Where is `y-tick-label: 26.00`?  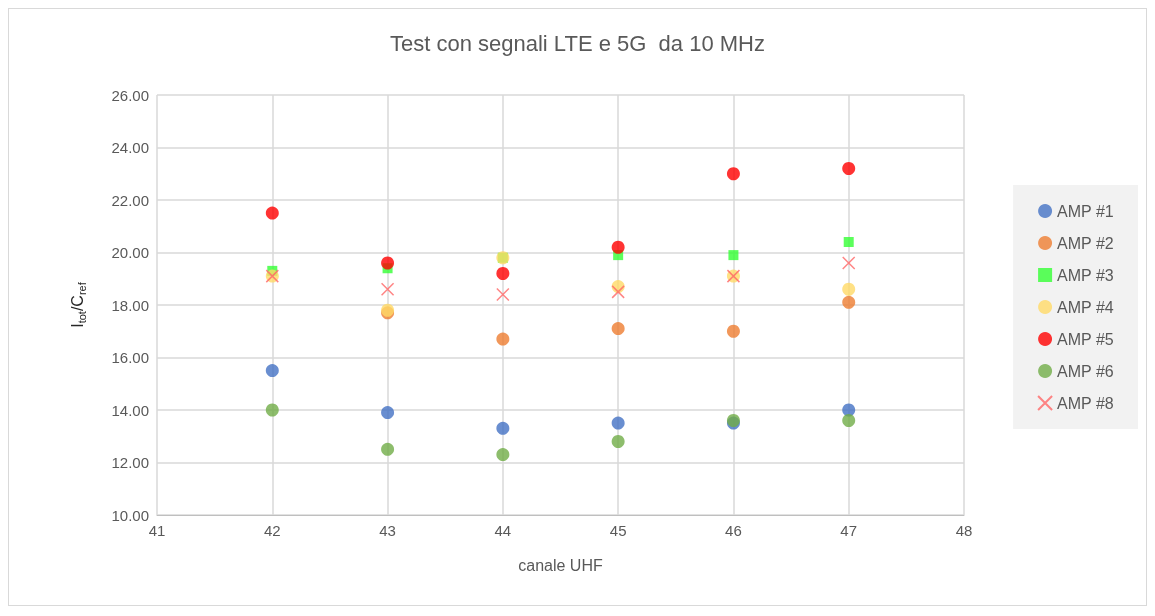 y-tick-label: 26.00 is located at coordinates (130, 95).